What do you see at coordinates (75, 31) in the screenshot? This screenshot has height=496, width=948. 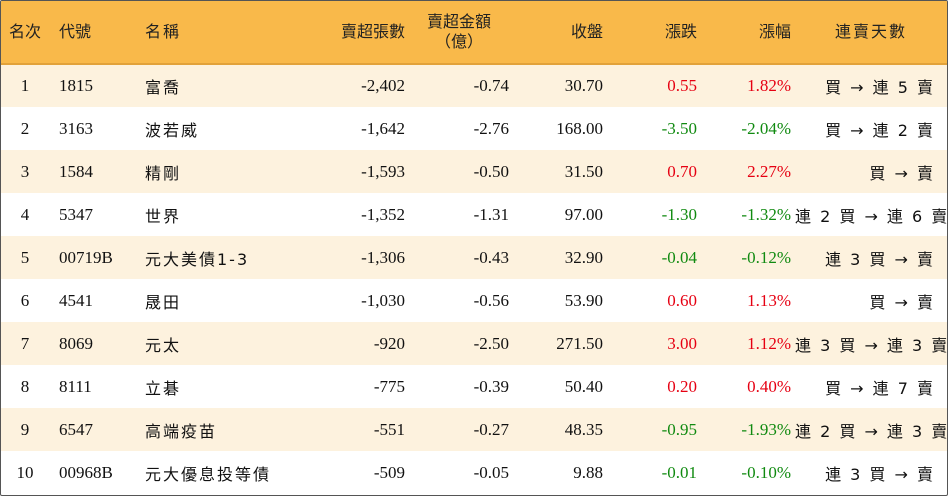 I see `header-code: 代號` at bounding box center [75, 31].